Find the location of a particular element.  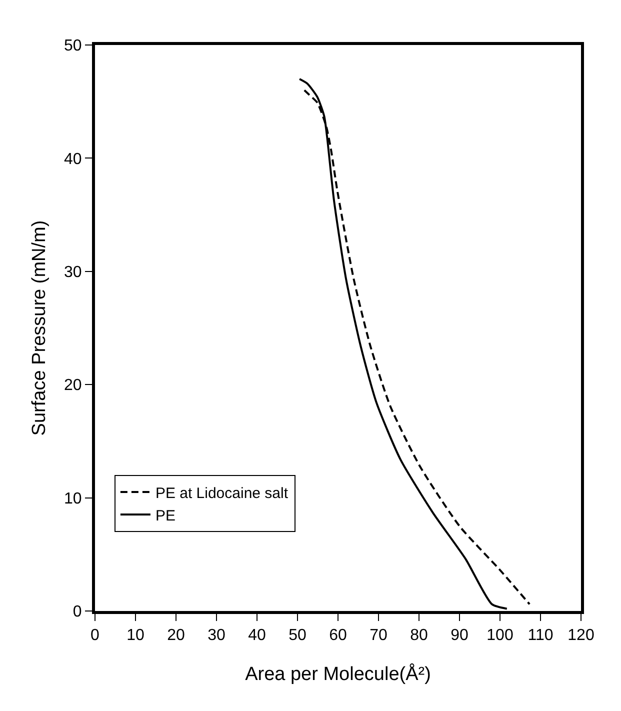

x-tick-label: 90 is located at coordinates (459, 635).